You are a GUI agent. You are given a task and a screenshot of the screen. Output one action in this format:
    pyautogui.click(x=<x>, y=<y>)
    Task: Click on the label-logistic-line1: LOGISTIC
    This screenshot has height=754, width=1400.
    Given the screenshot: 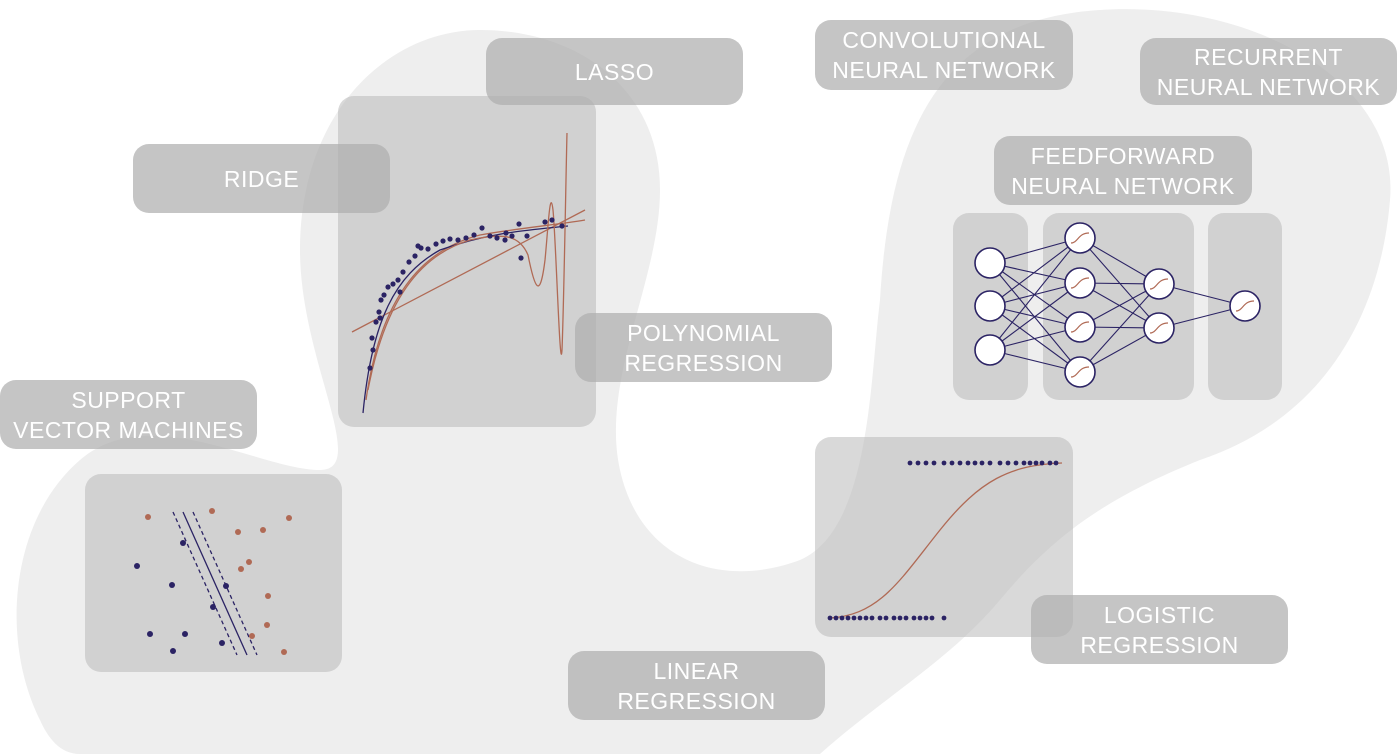 What is the action you would take?
    pyautogui.click(x=1159, y=614)
    